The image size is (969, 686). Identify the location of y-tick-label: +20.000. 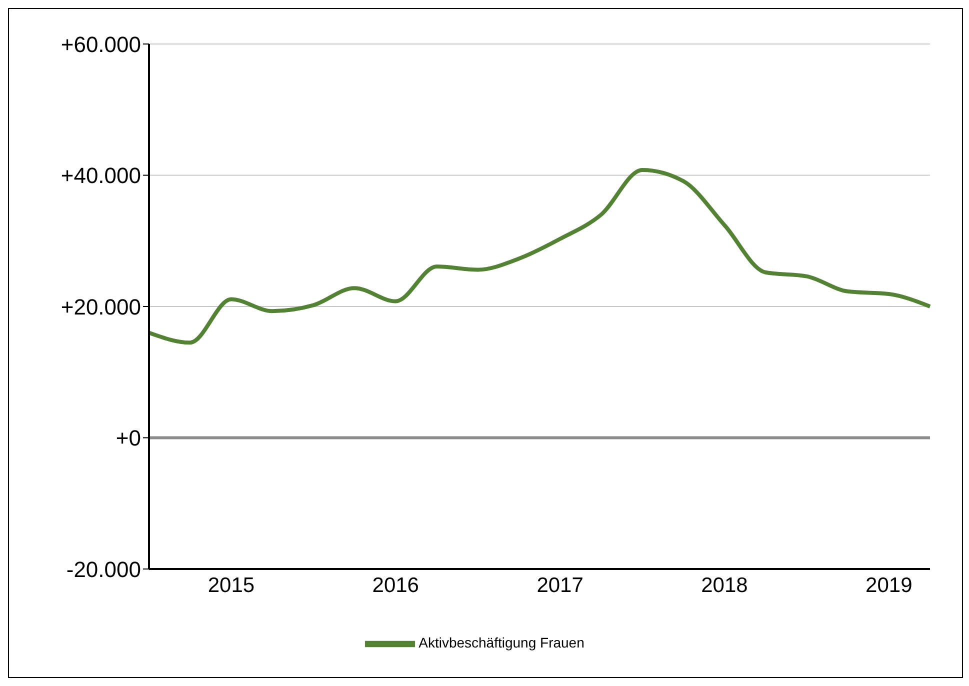
(100, 307).